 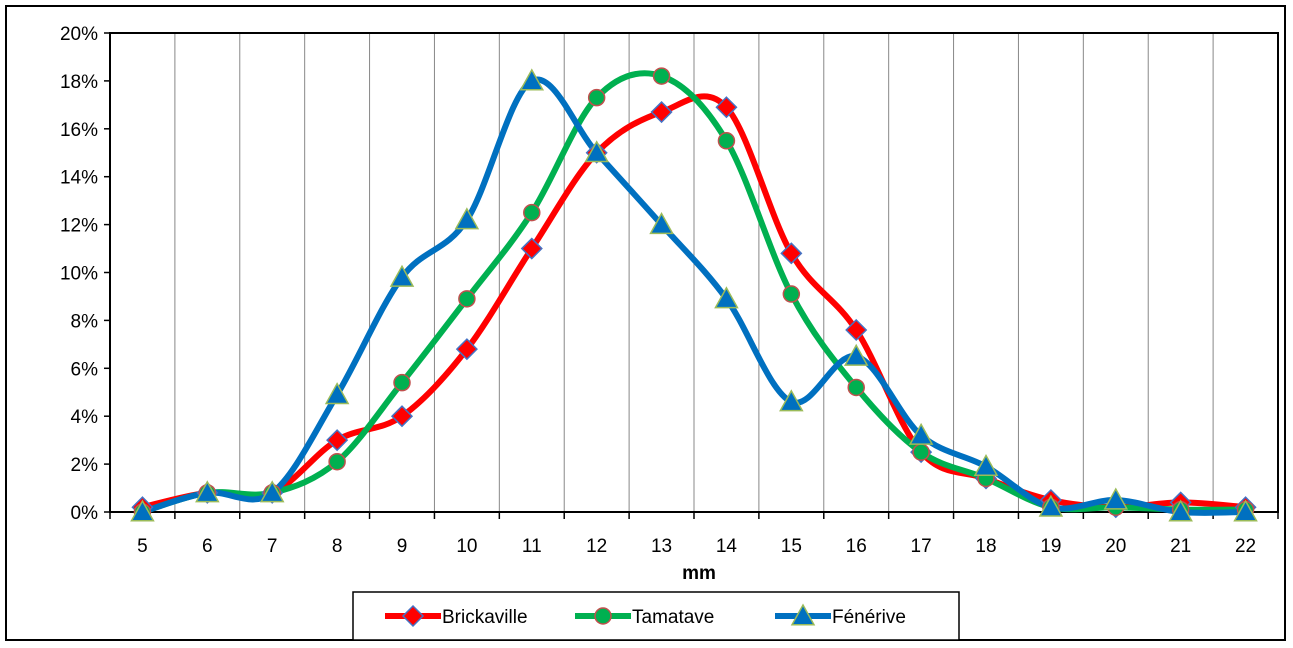 I want to click on x-tick-label: 15, so click(x=791, y=546).